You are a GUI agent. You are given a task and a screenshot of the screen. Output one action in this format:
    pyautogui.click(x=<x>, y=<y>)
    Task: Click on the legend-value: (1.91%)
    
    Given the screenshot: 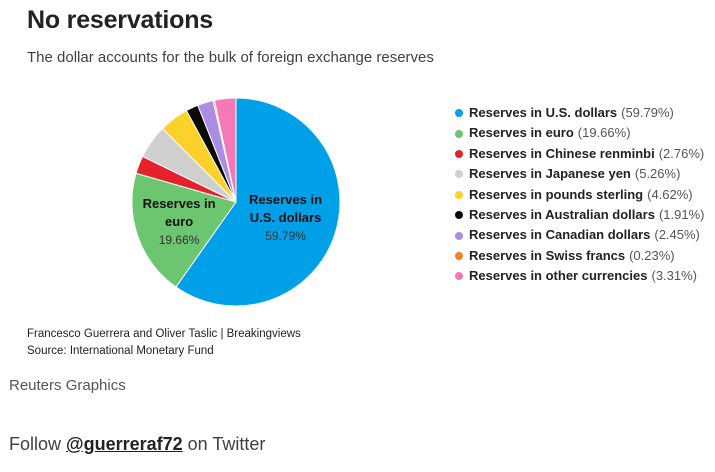 What is the action you would take?
    pyautogui.click(x=681, y=214)
    